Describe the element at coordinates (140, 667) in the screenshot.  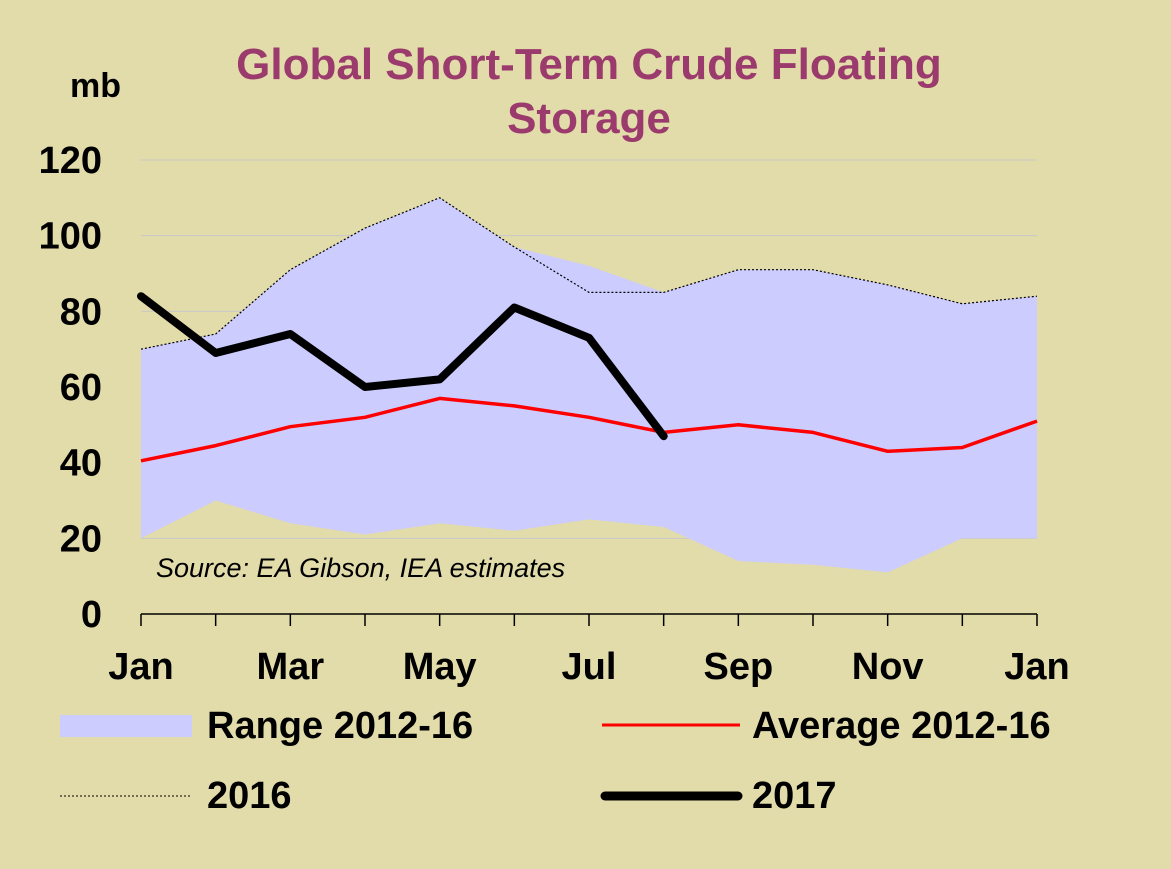
I see `x-tick-label-0: Jan` at that location.